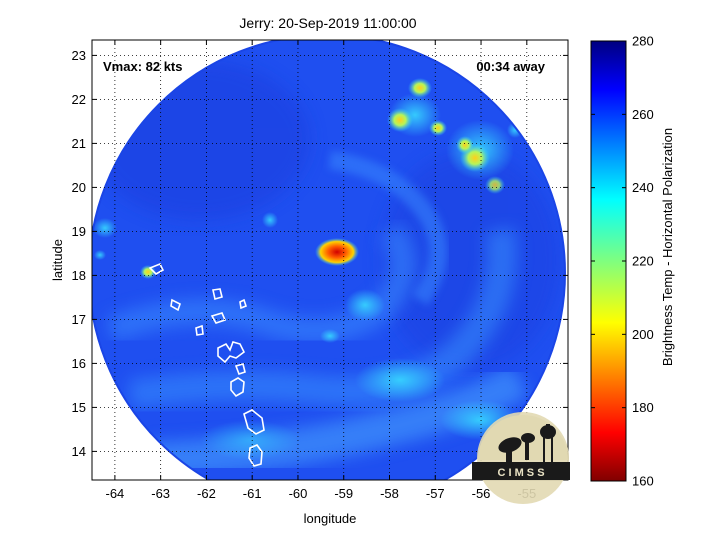  Describe the element at coordinates (79, 275) in the screenshot. I see `y-tick-label: 18` at that location.